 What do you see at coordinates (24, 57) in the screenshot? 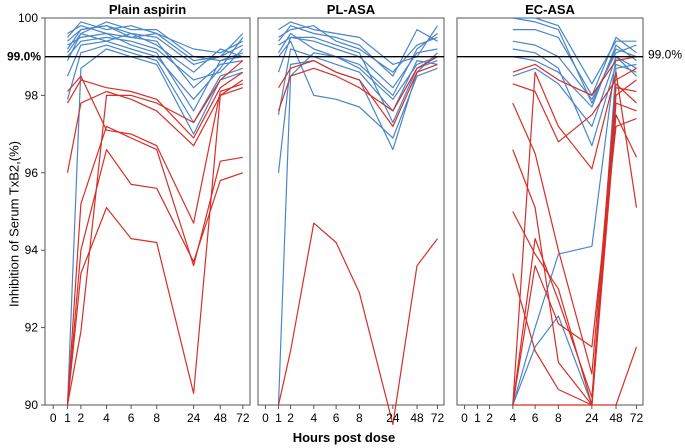
I see `reference-label-left: 99.0%` at bounding box center [24, 57].